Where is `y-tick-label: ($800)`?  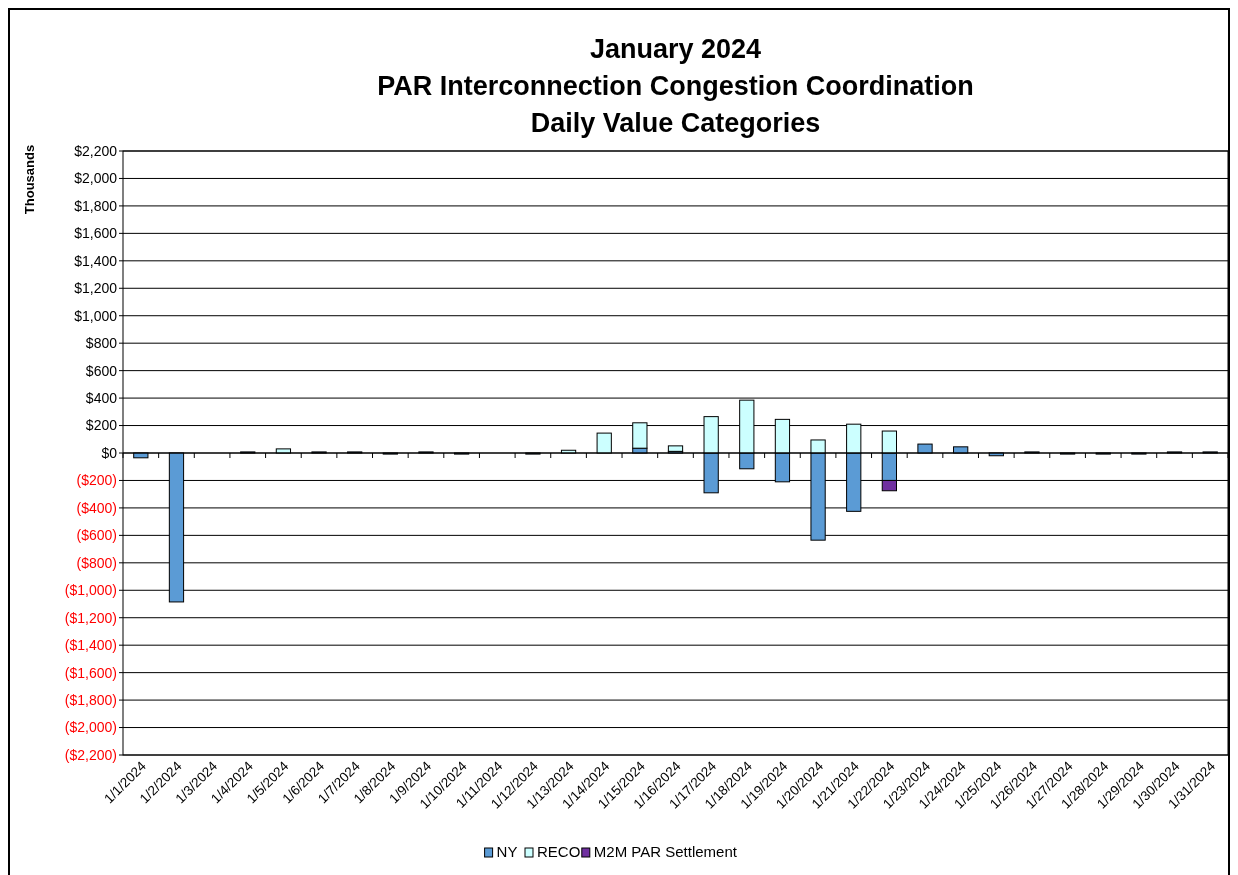
y-tick-label: ($800) is located at coordinates (96, 562).